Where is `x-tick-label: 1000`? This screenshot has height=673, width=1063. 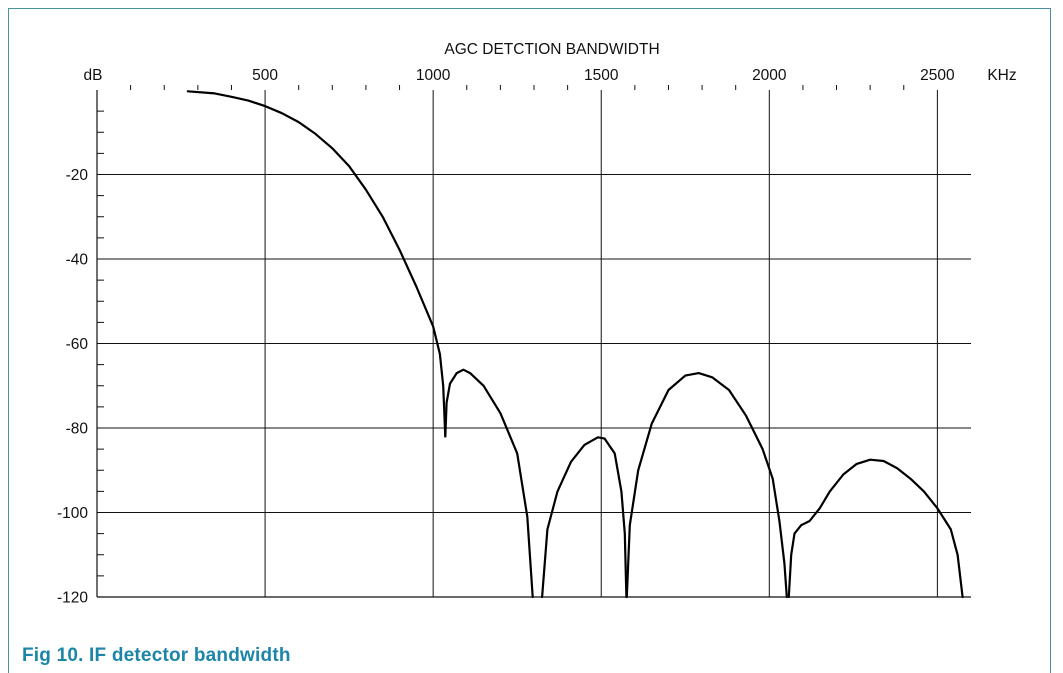
x-tick-label: 1000 is located at coordinates (433, 75).